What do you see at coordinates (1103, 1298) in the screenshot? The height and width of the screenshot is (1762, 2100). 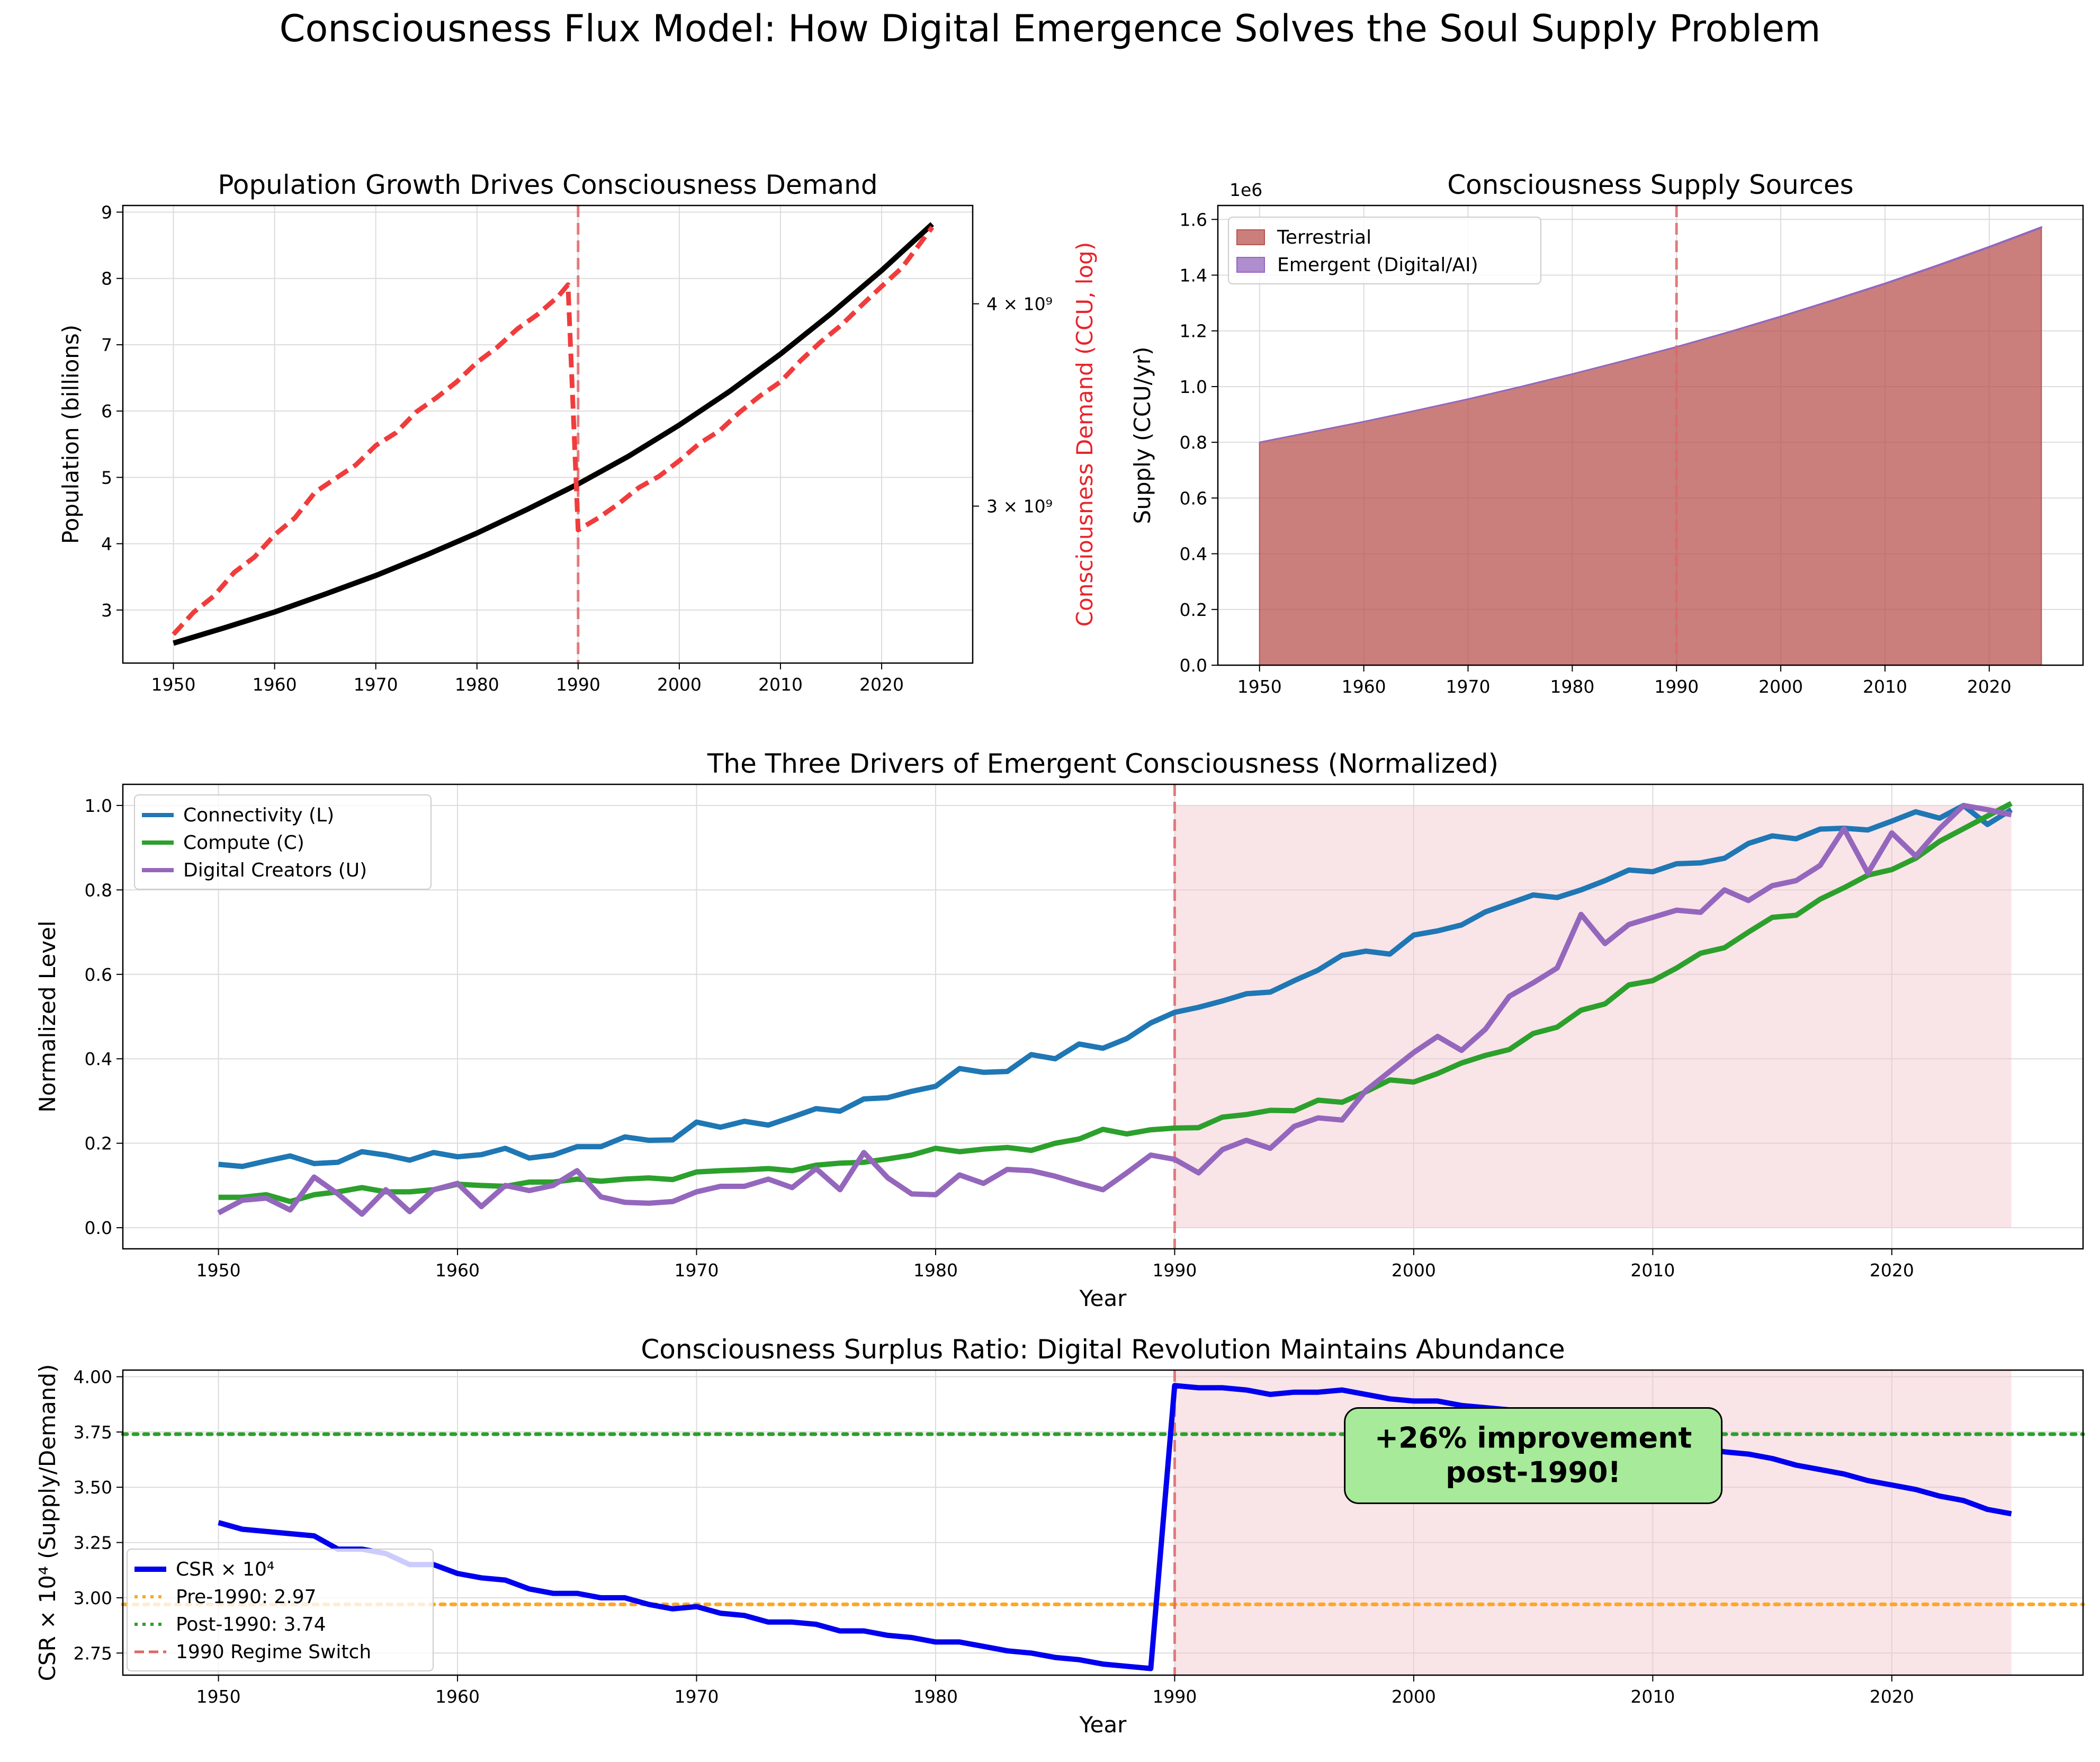 I see `x-axis-label: Year` at bounding box center [1103, 1298].